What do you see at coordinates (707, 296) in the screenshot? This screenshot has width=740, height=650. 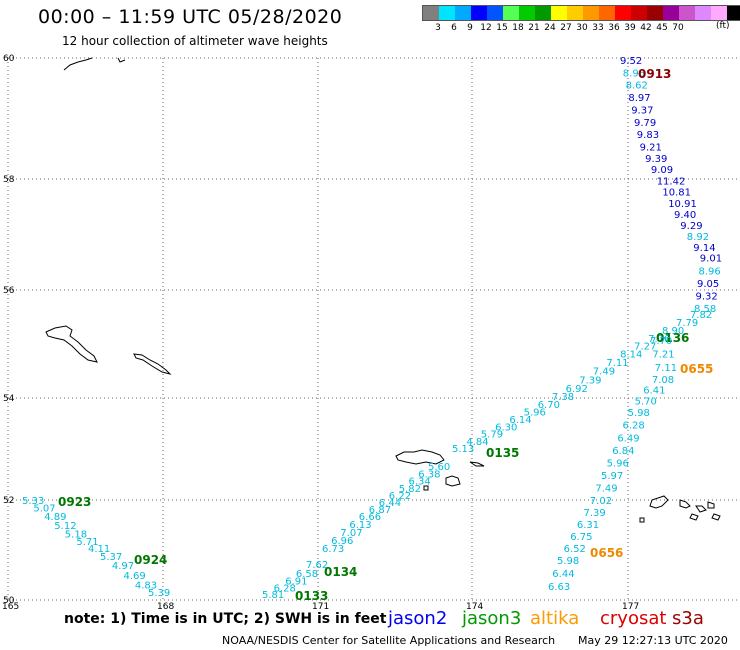 I see `wave-height-value: 9.32` at bounding box center [707, 296].